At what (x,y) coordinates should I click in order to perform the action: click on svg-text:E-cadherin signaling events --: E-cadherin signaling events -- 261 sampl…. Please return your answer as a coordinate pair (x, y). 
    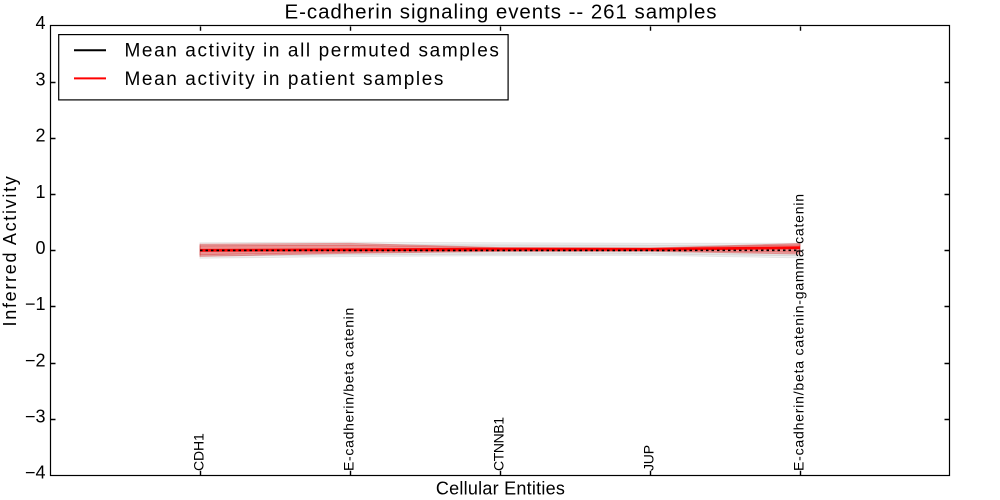
    Looking at the image, I should click on (500, 11).